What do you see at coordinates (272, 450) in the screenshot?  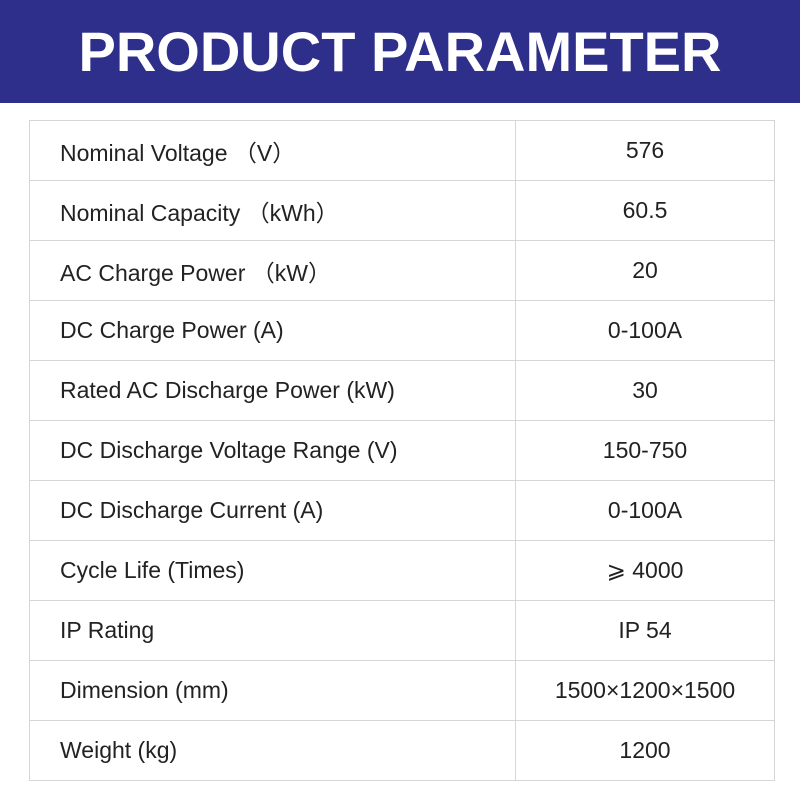 I see `parameter-label: DC Discharge Voltage Range (V)` at bounding box center [272, 450].